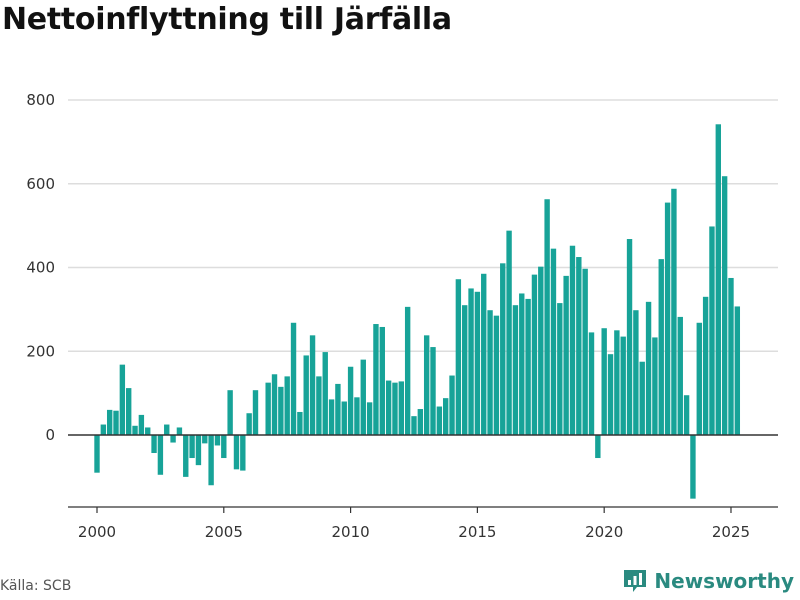 Image resolution: width=800 pixels, height=600 pixels. What do you see at coordinates (731, 532) in the screenshot?
I see `x-tick-label: 2025` at bounding box center [731, 532].